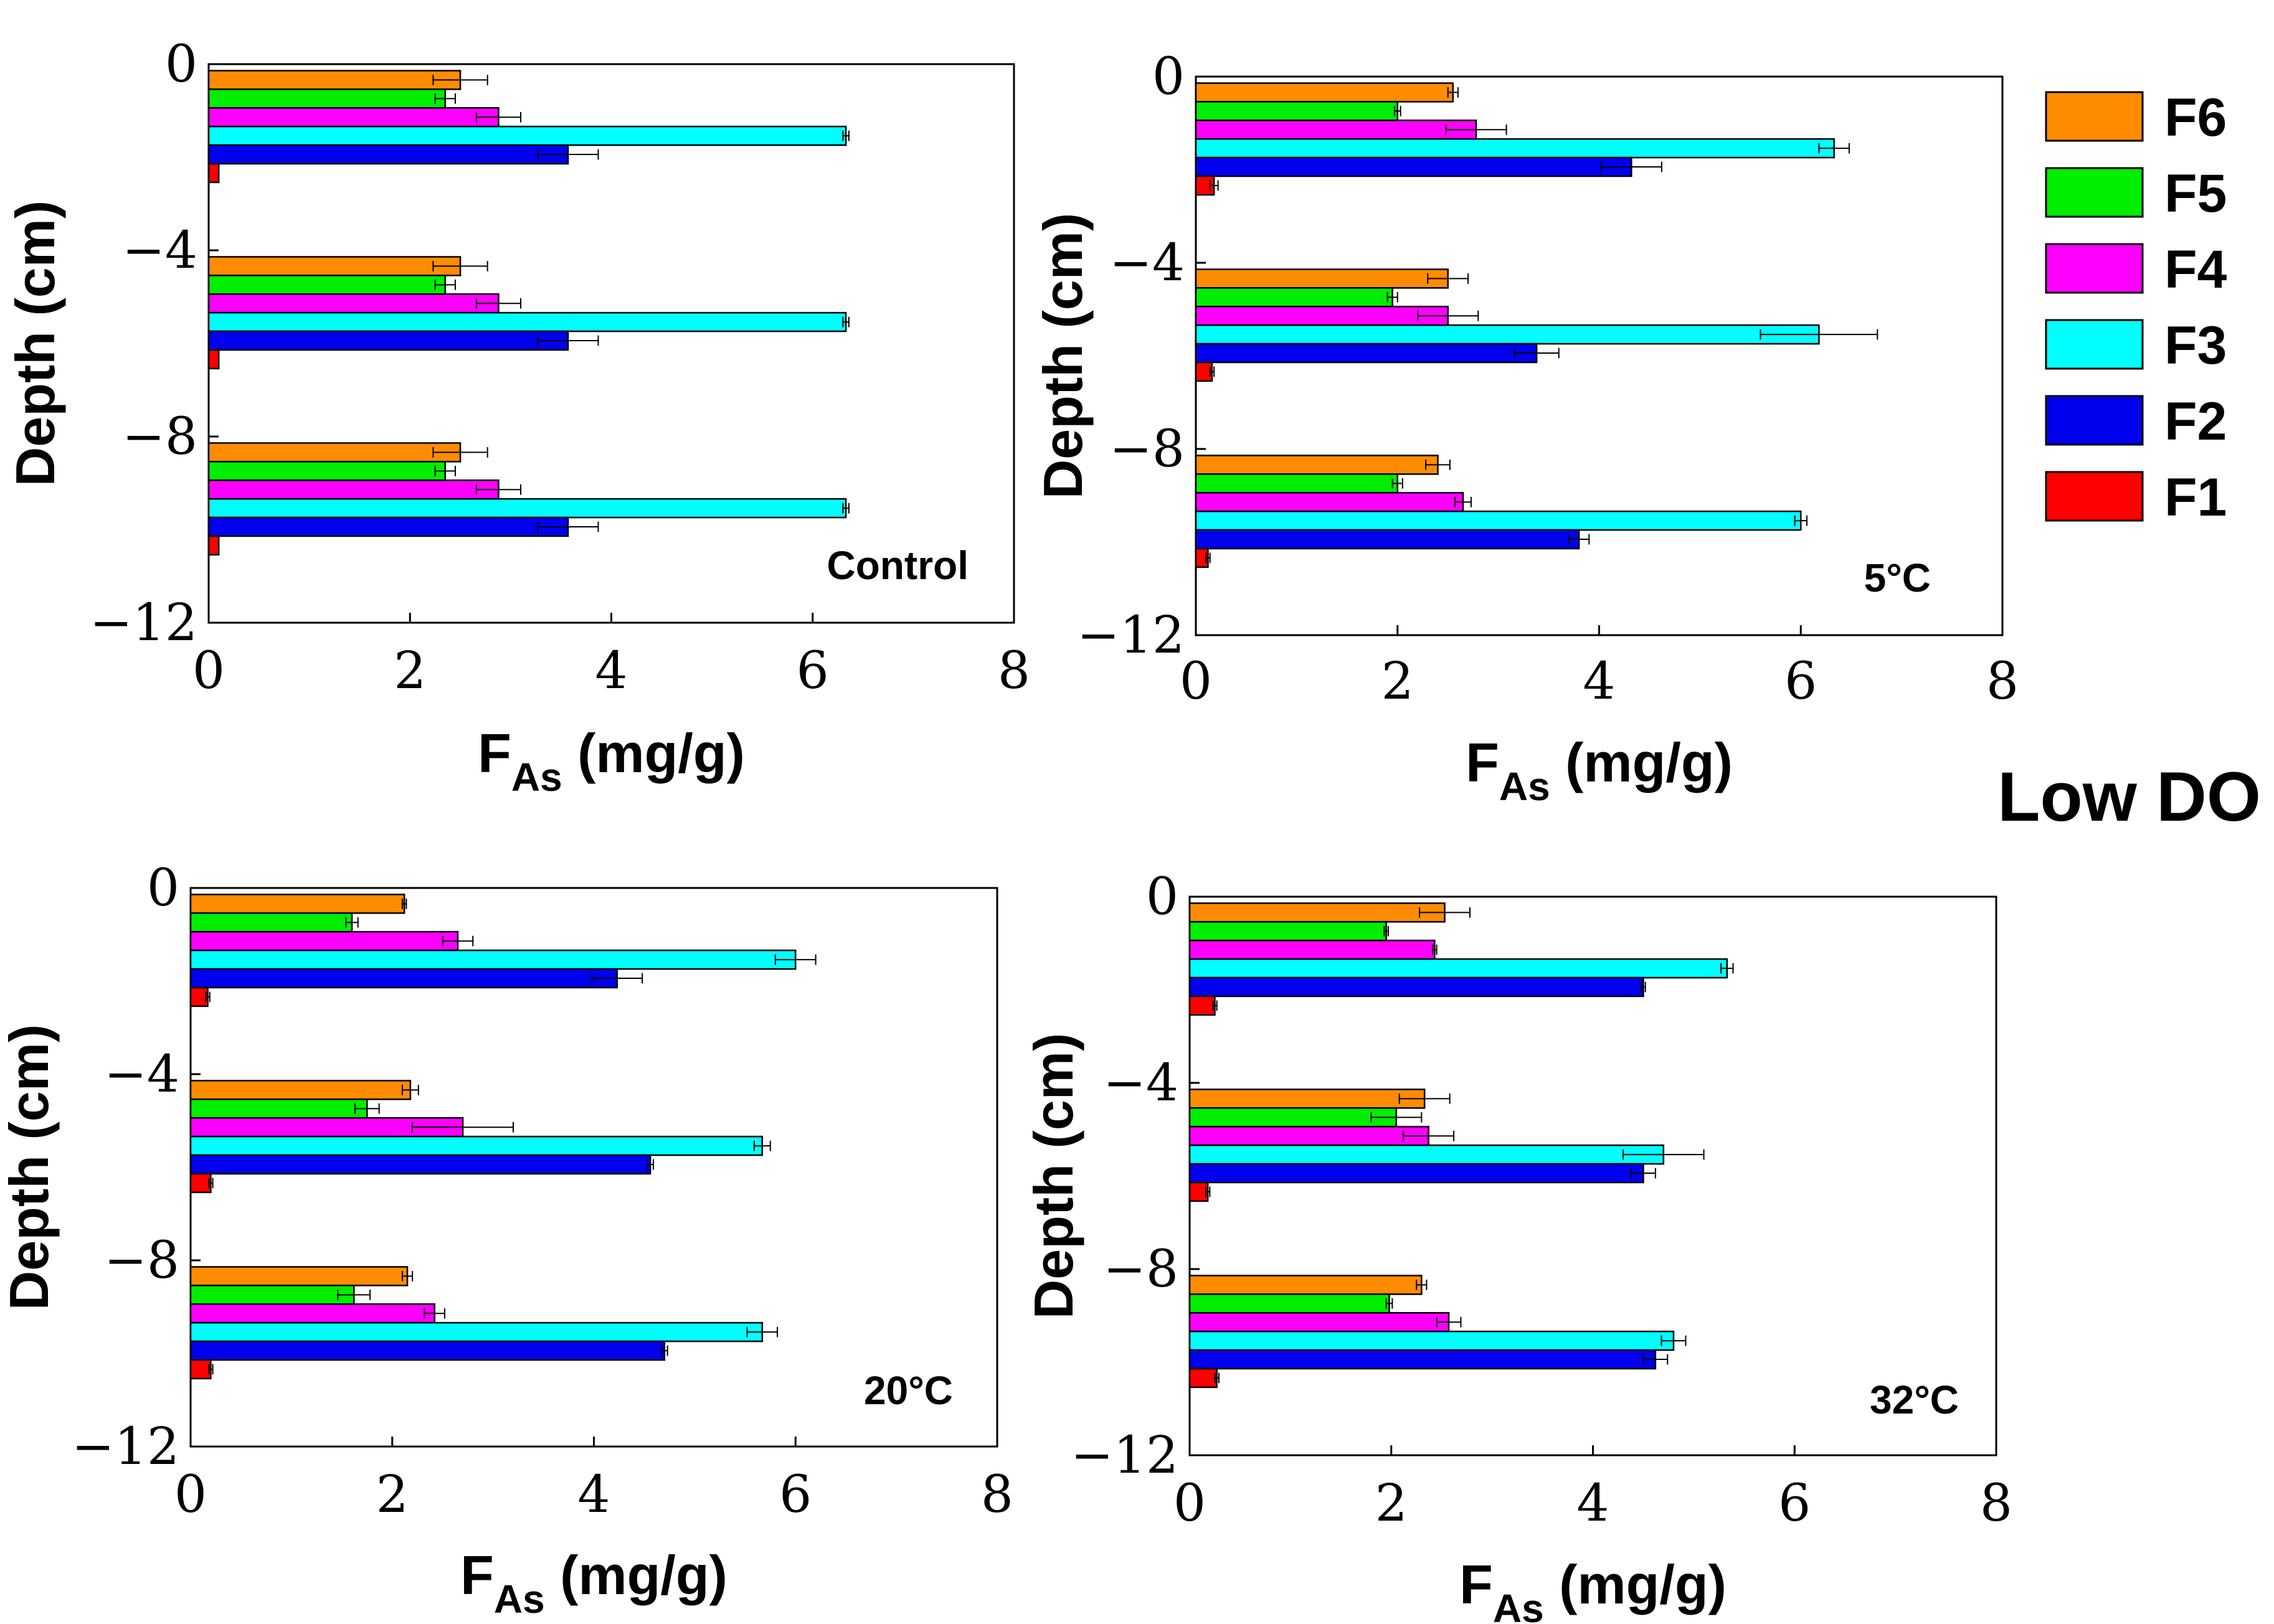 The height and width of the screenshot is (1624, 2274). What do you see at coordinates (2094, 192) in the screenshot?
I see `legend-swatch-f5` at bounding box center [2094, 192].